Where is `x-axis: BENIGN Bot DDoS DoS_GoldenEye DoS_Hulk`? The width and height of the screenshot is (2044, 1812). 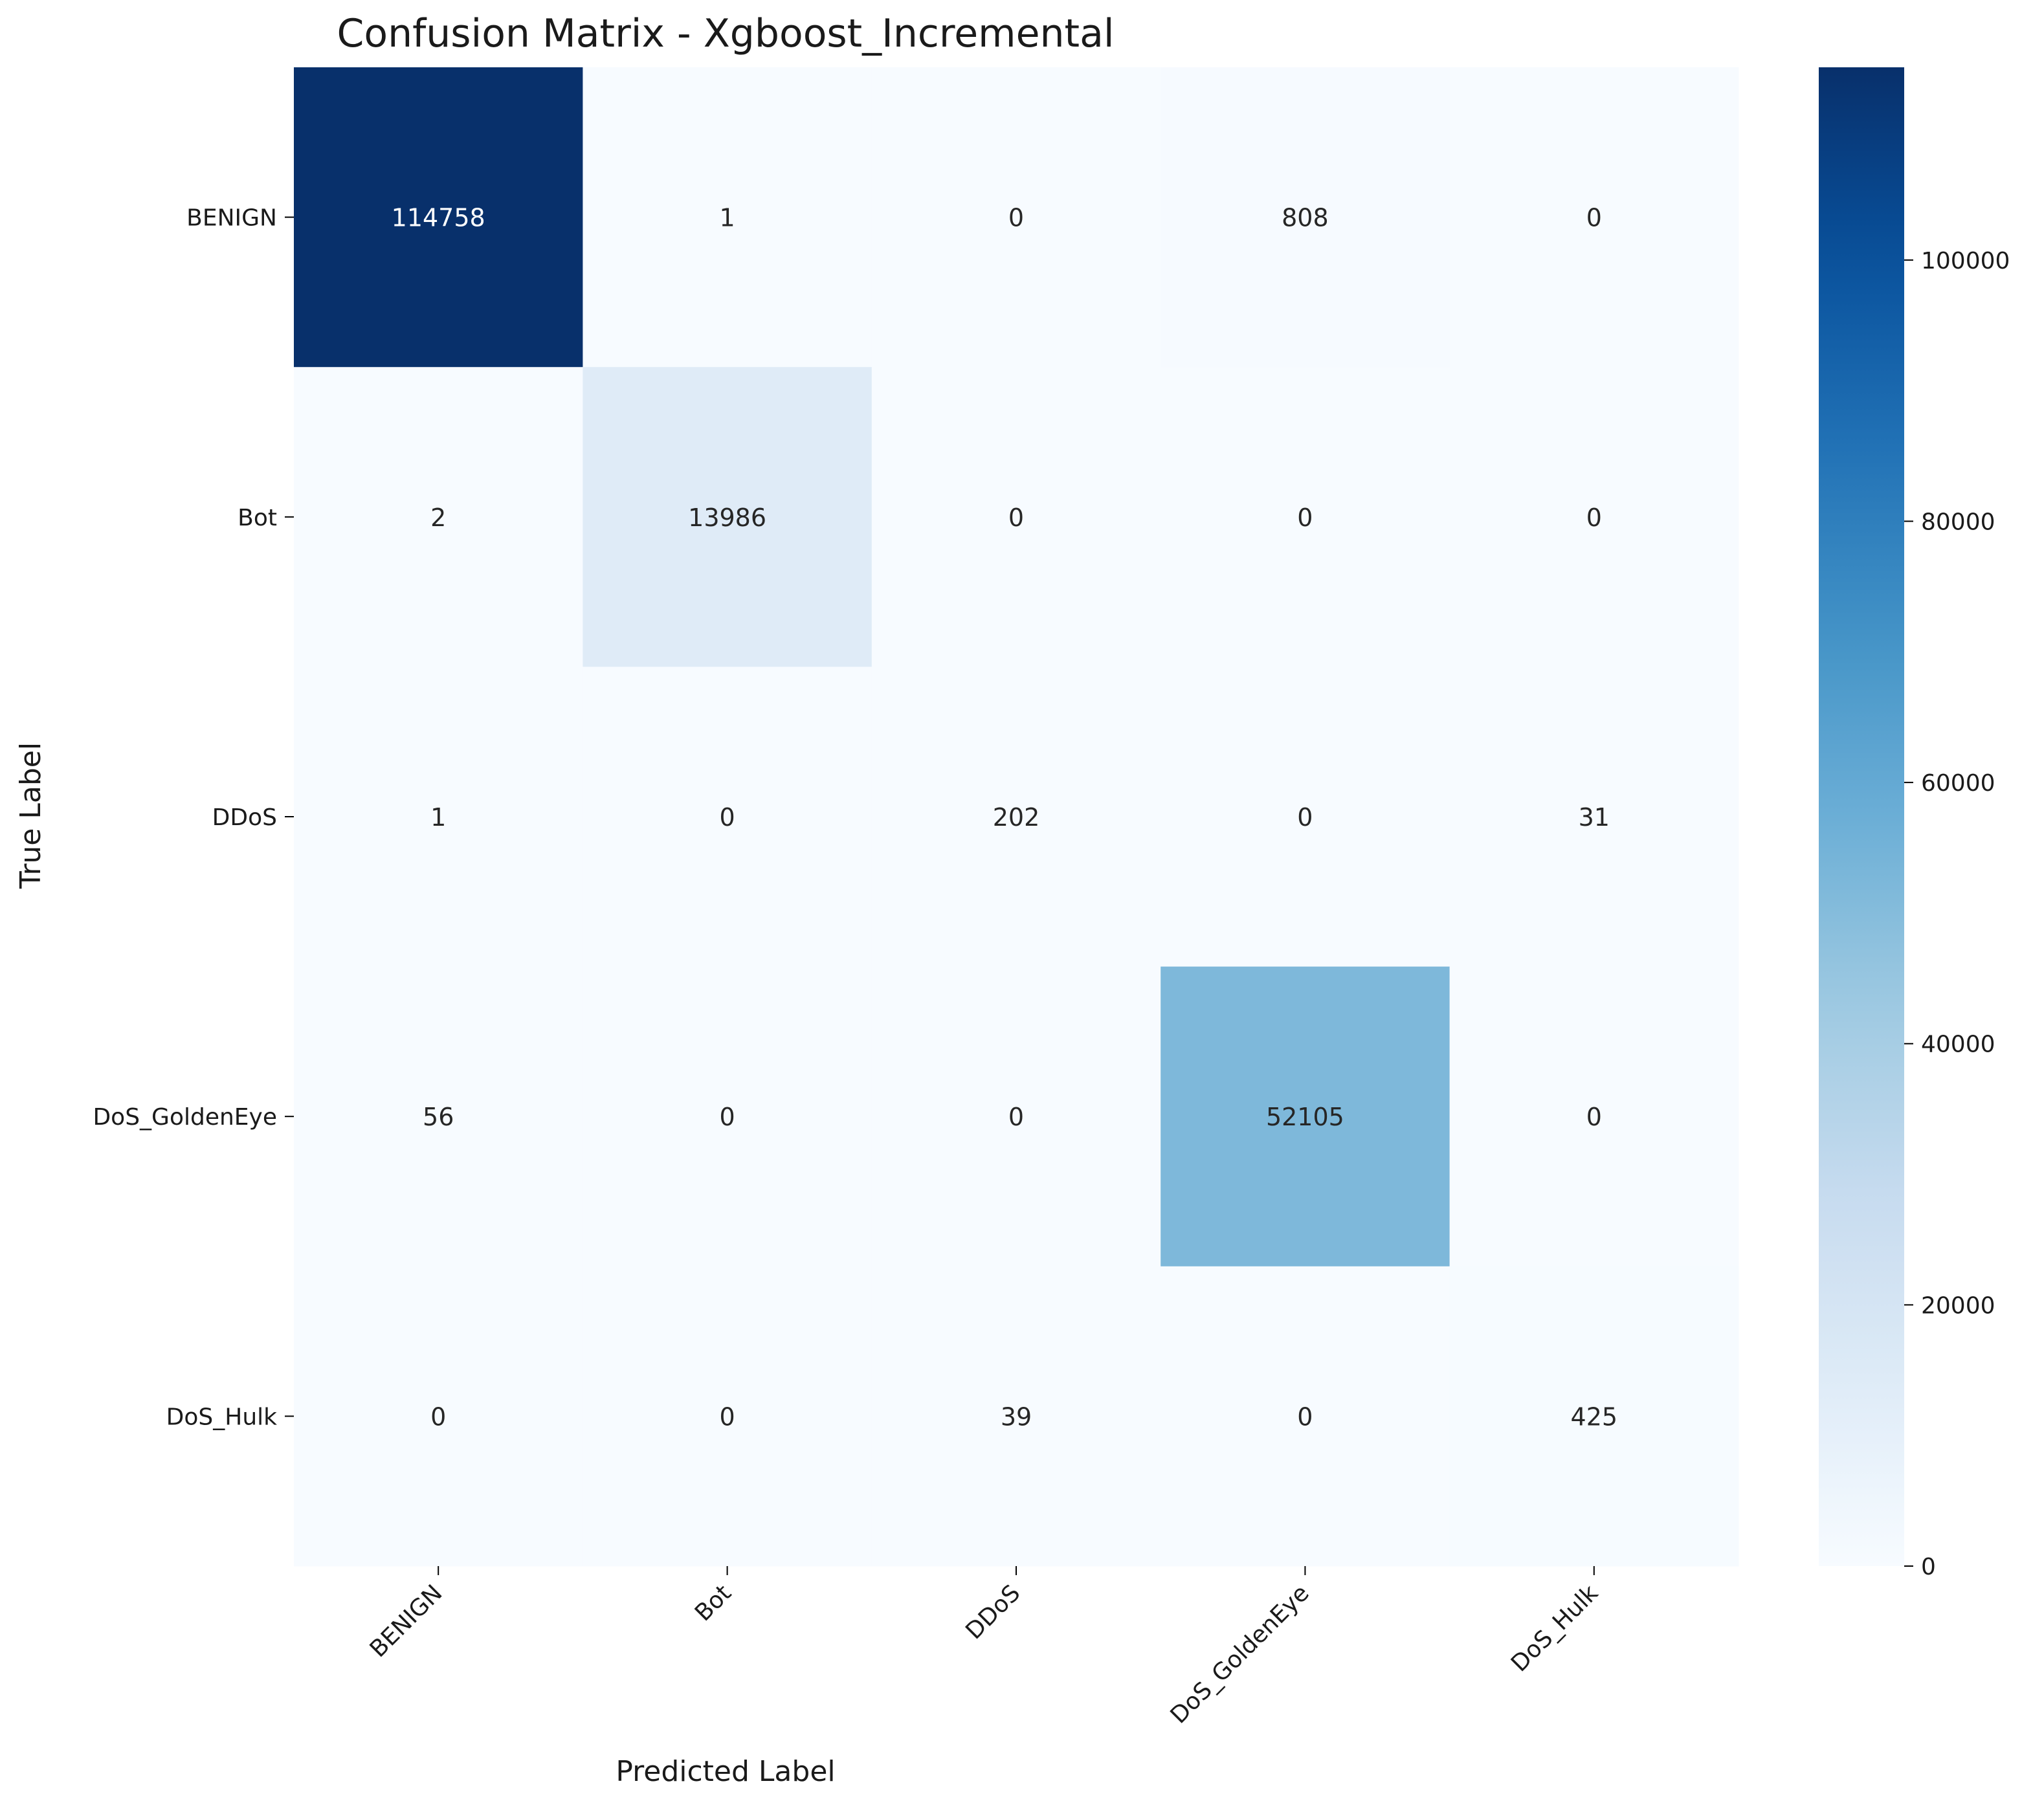
x-axis: BENIGN Bot DDoS DoS_GoldenEye DoS_Hulk is located at coordinates (984, 1647).